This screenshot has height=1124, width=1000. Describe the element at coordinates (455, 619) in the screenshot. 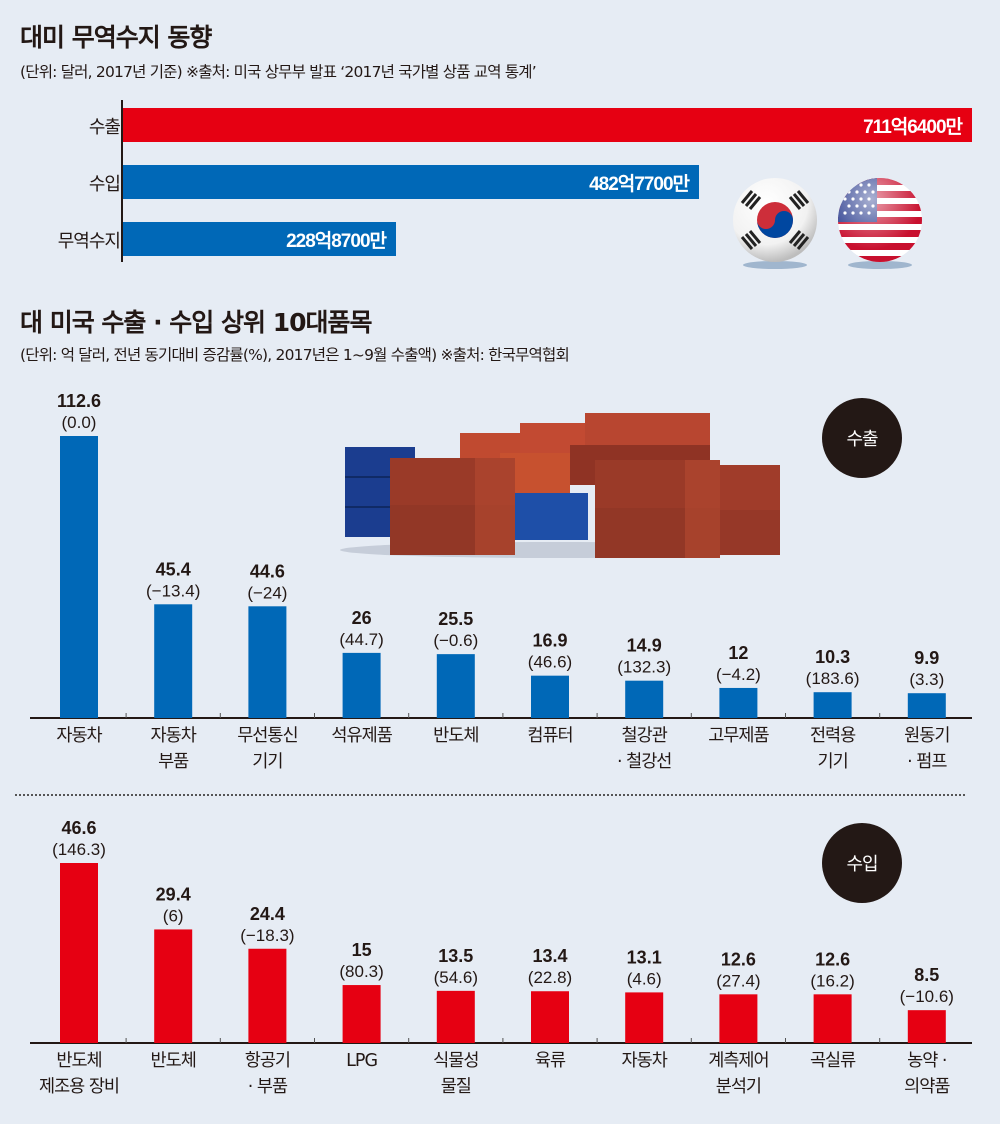

I see `value-label: 25.5` at that location.